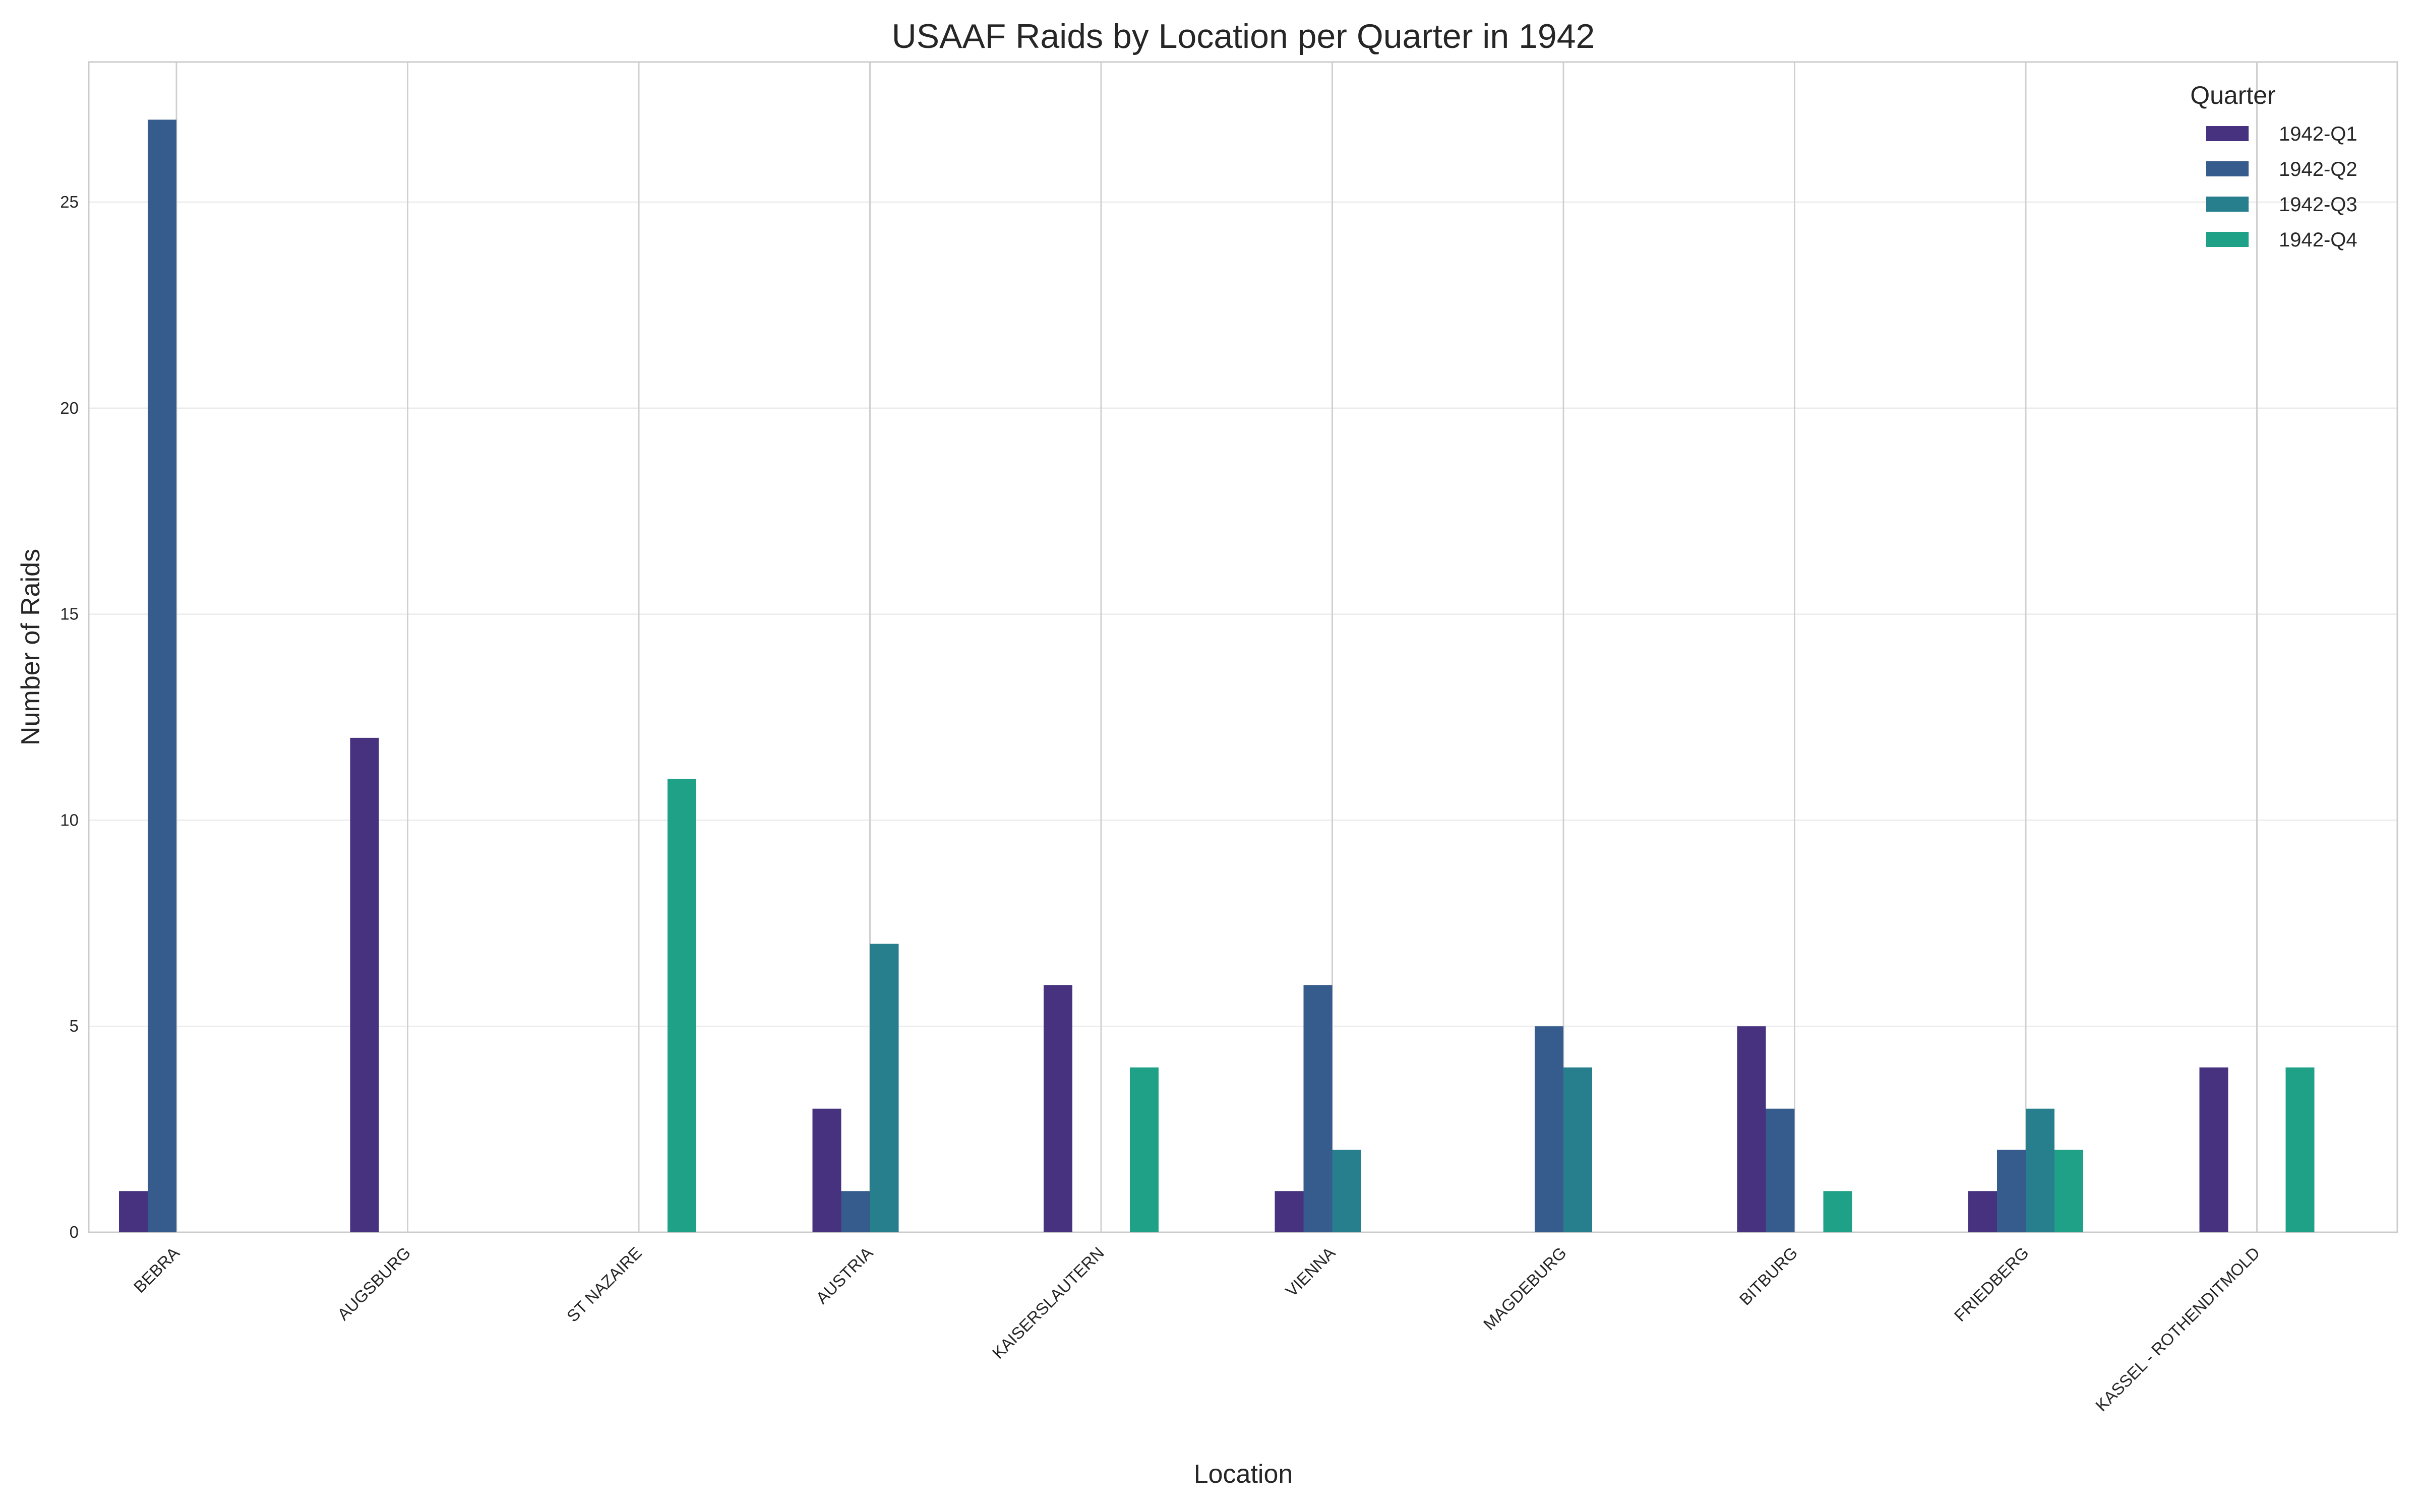 The image size is (2420, 1512). What do you see at coordinates (2318, 169) in the screenshot?
I see `legend-label-1942-Q2: 1942-Q2` at bounding box center [2318, 169].